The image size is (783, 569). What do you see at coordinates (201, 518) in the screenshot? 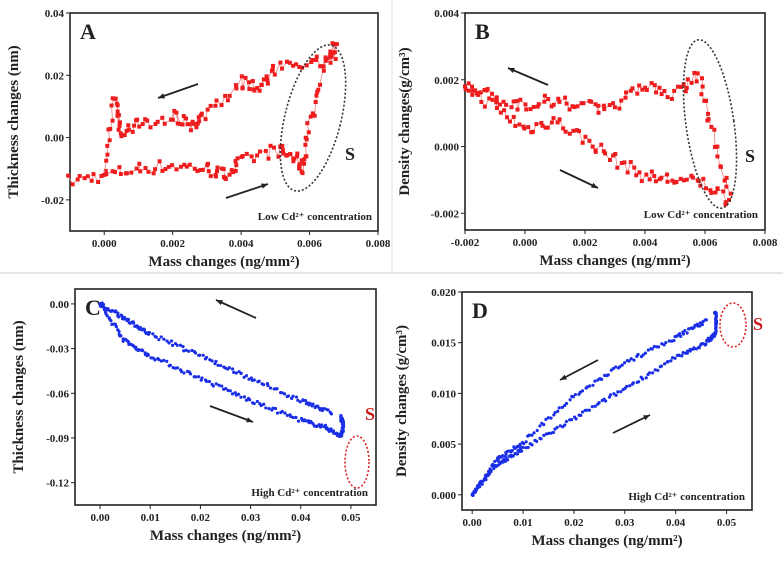
I see `x-tick-label: 0.02` at bounding box center [201, 518].